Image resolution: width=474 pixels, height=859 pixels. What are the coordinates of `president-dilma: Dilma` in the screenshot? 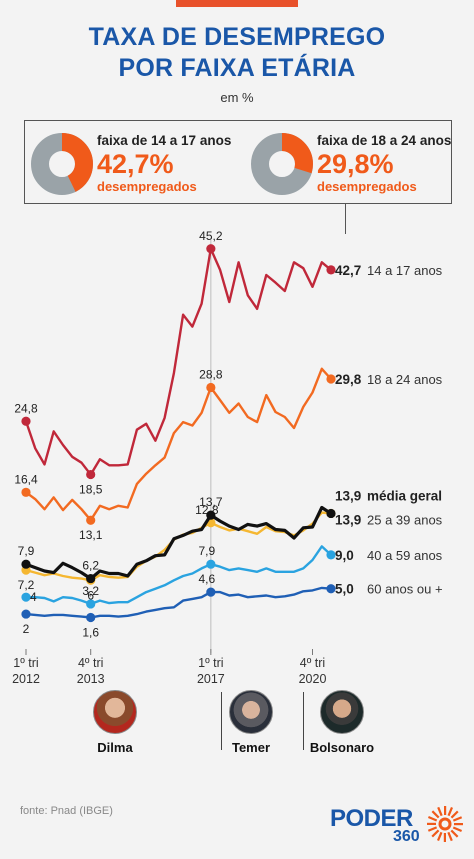 It's located at (115, 722).